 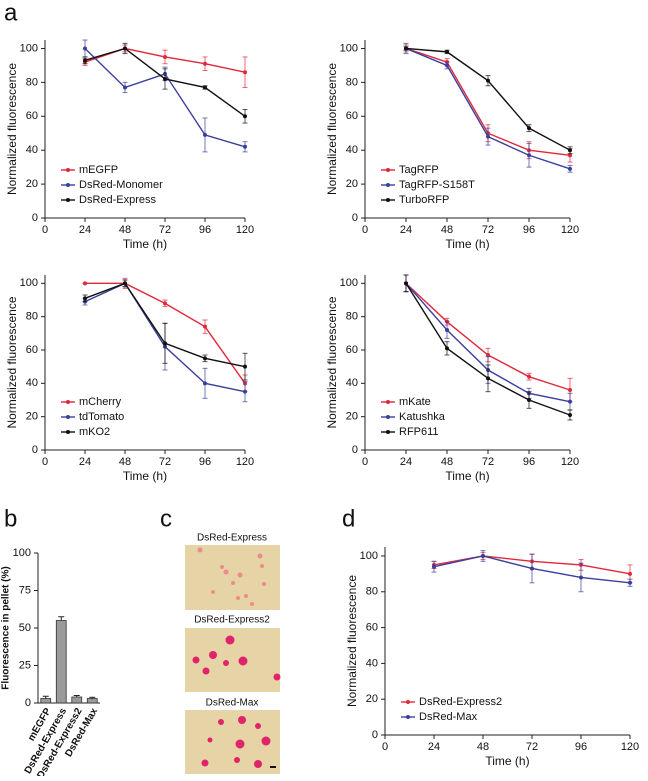 I want to click on legend-label: mKate, so click(x=415, y=402).